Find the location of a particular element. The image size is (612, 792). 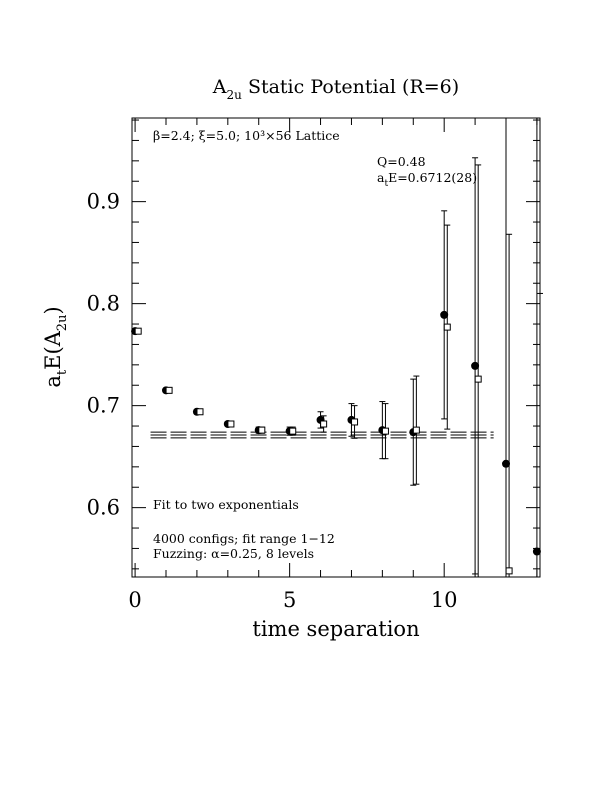

fit-q-label: Q=0.48 is located at coordinates (401, 161).